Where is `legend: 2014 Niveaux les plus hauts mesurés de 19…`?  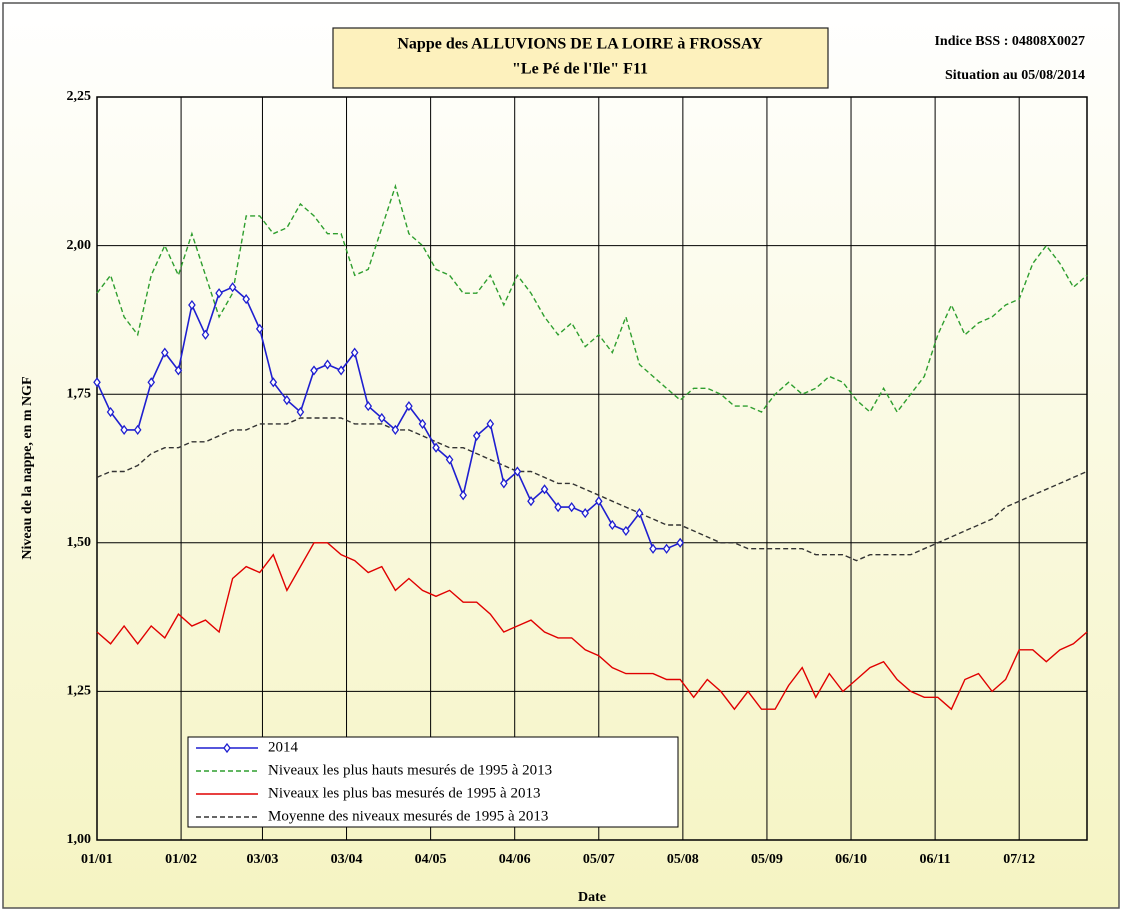
legend: 2014 Niveaux les plus hauts mesurés de 19… is located at coordinates (433, 782).